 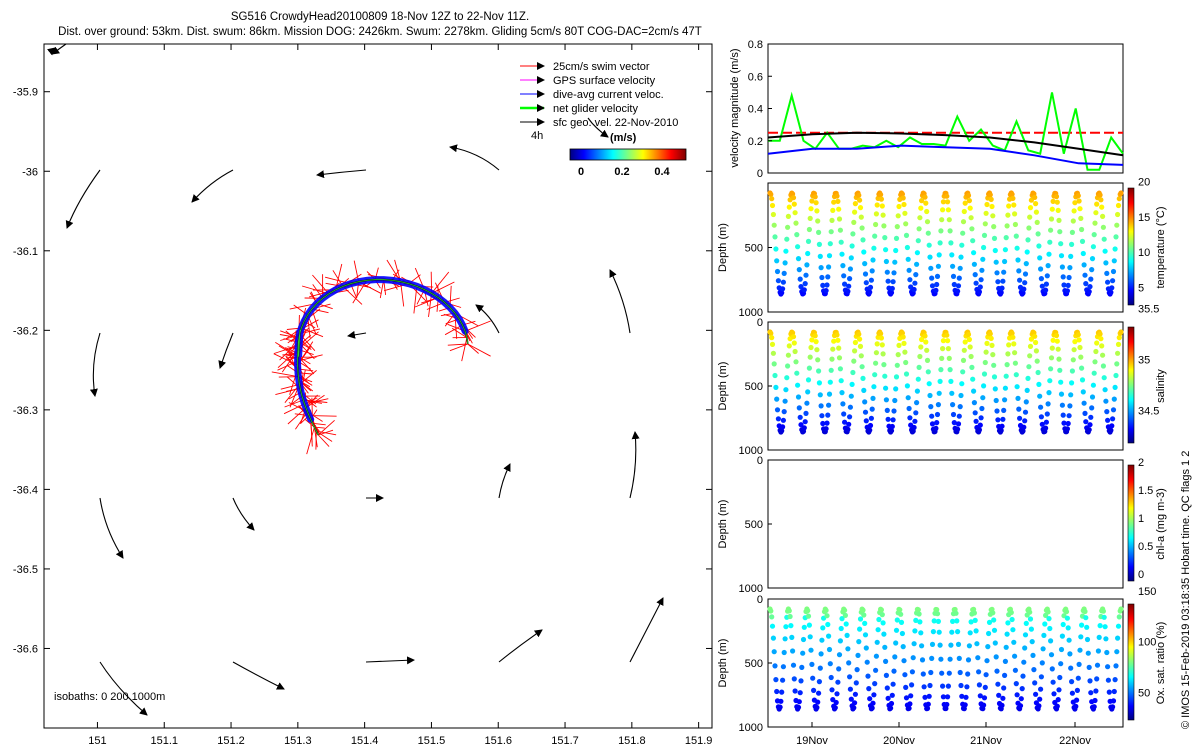 I want to click on panel-colorbar, so click(x=1131, y=385).